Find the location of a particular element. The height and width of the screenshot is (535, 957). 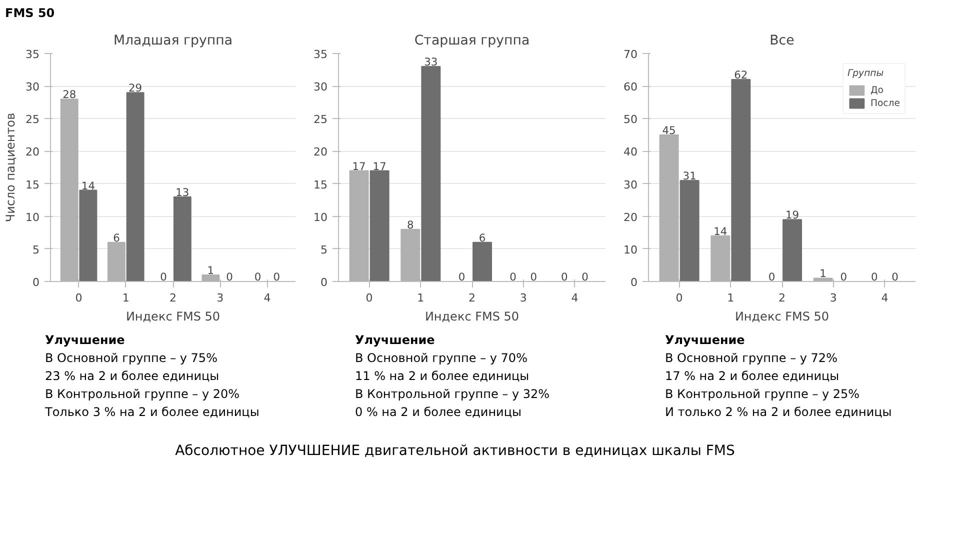

data-label: 28 is located at coordinates (69, 95).